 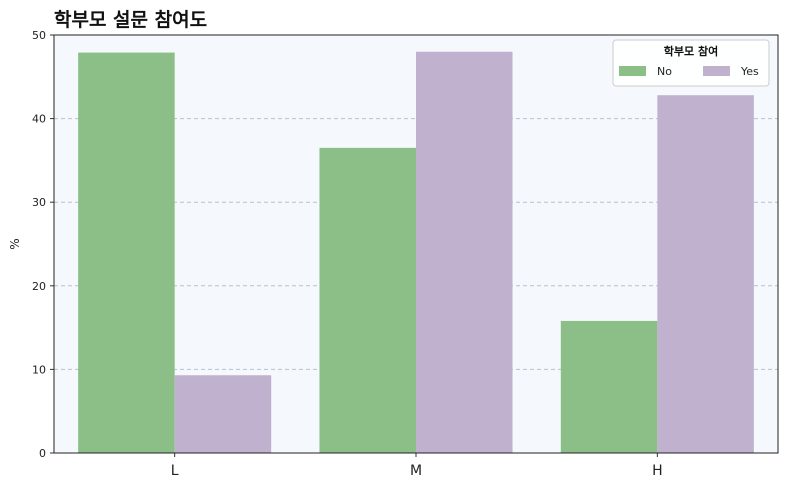 I want to click on x-tick-label: H, so click(x=657, y=471).